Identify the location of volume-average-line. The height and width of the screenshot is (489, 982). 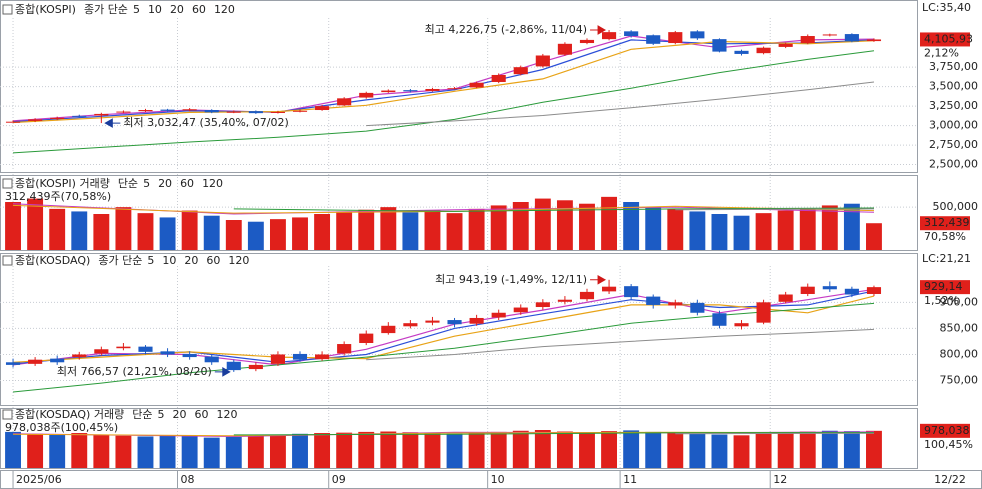
(554, 434).